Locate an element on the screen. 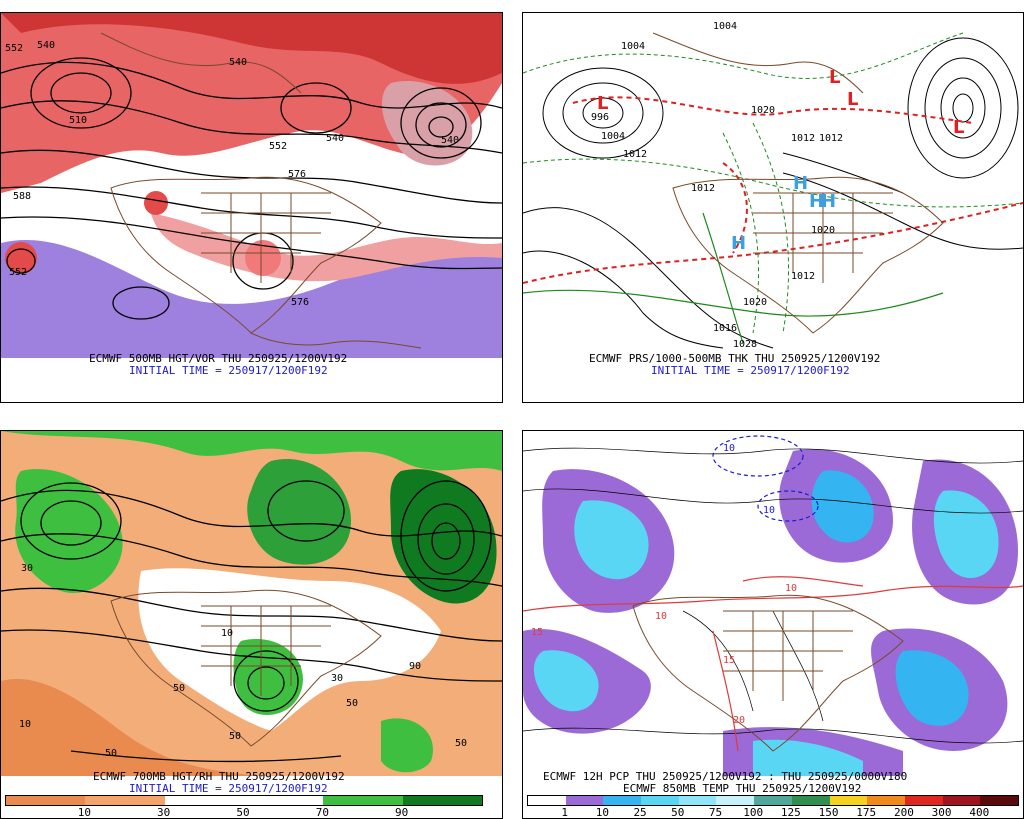 This screenshot has width=1024, height=819. contour-label: 588 is located at coordinates (22, 196).